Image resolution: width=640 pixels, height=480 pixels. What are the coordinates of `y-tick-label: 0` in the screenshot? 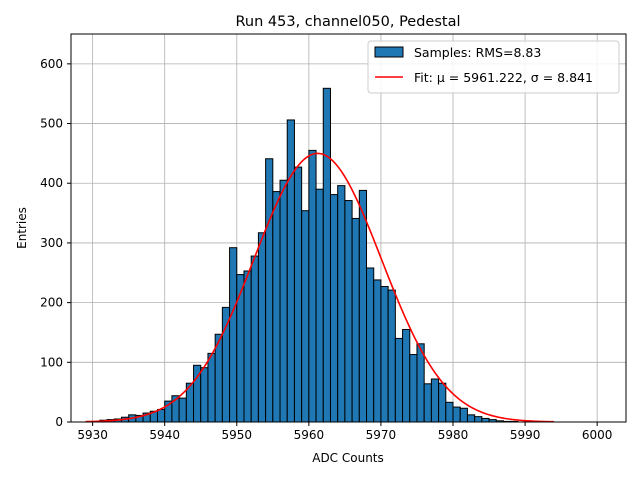 It's located at (59, 422).